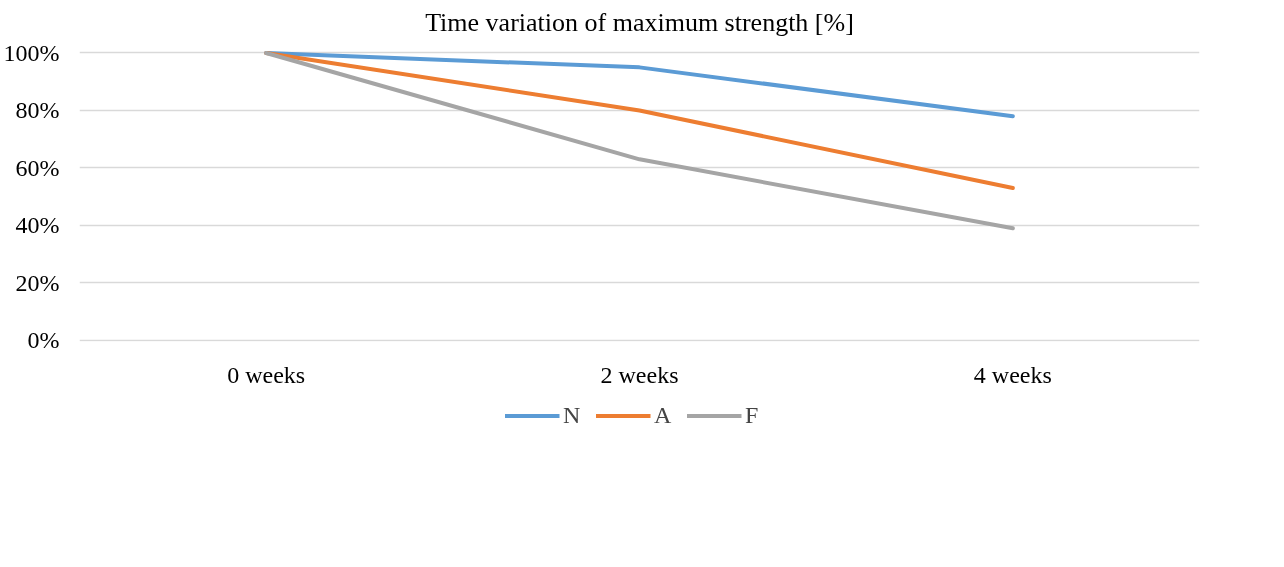 The width and height of the screenshot is (1284, 567). Describe the element at coordinates (37, 282) in the screenshot. I see `y-tick-label: 20%` at that location.